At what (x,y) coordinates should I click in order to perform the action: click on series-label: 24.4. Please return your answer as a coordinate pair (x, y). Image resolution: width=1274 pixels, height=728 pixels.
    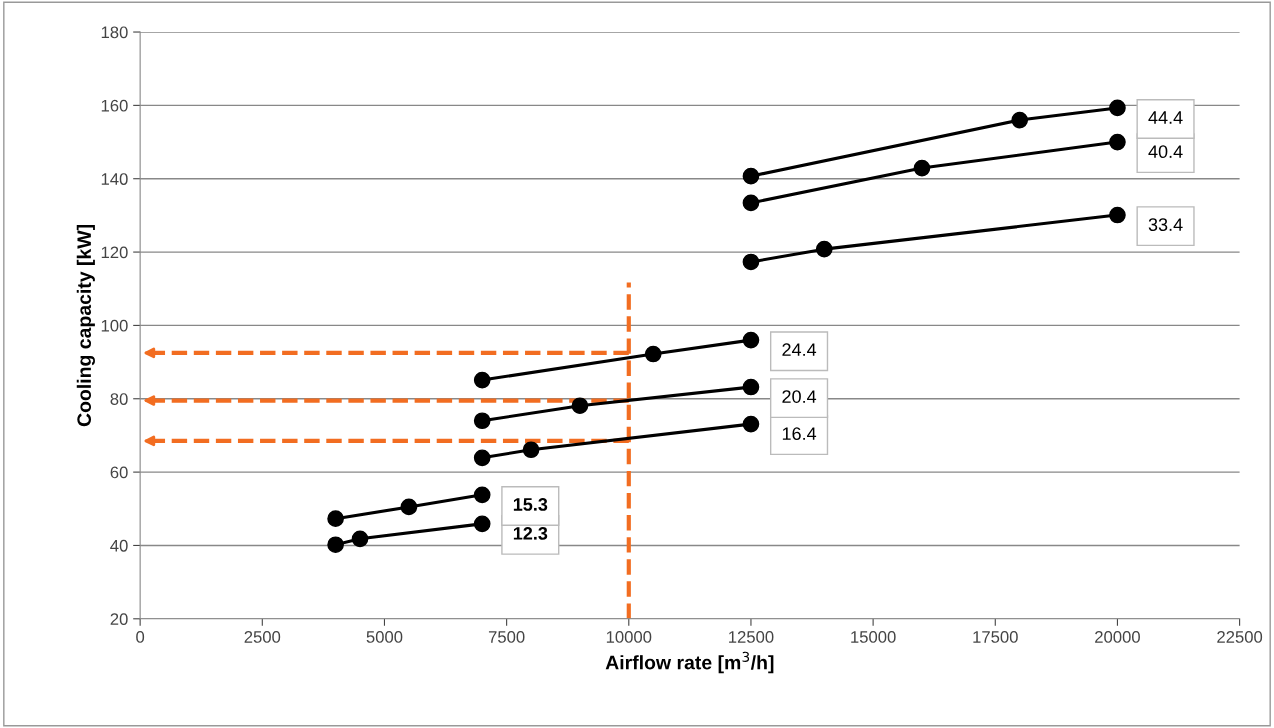
    Looking at the image, I should click on (799, 349).